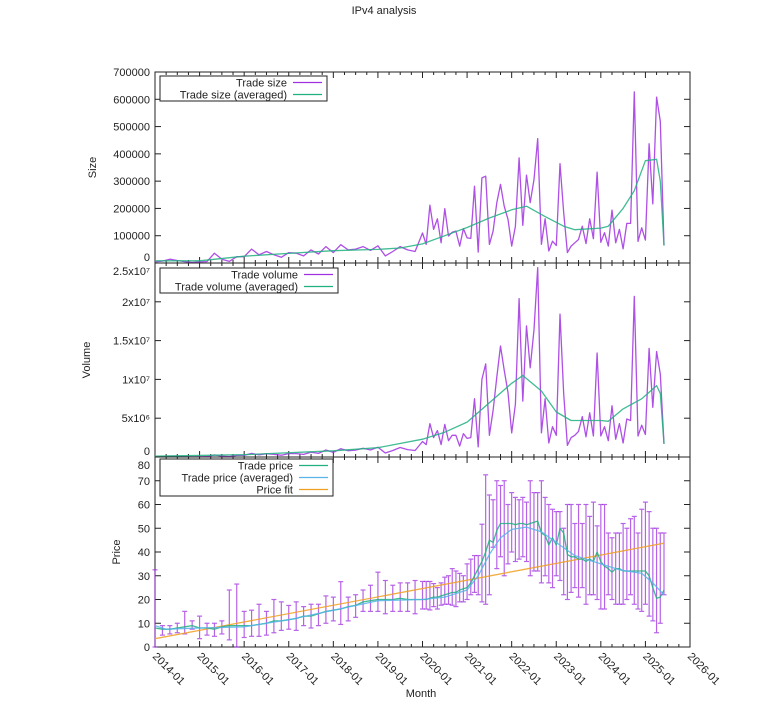 This screenshot has height=720, width=768. What do you see at coordinates (212, 669) in the screenshot?
I see `x-tick-label: 2015-01` at bounding box center [212, 669].